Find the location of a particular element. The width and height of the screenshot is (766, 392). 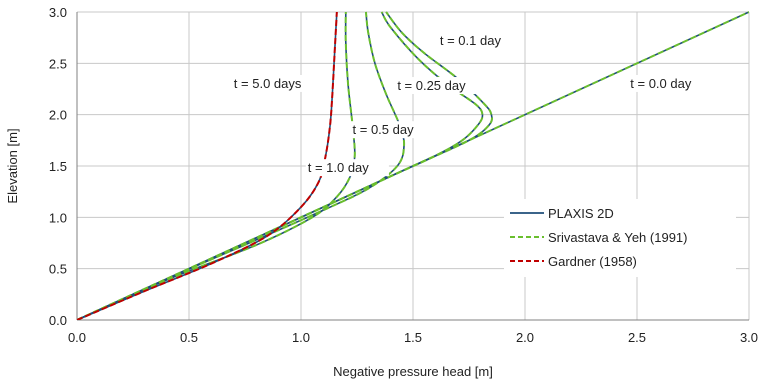

x-tick-label: 2.0 is located at coordinates (525, 337).